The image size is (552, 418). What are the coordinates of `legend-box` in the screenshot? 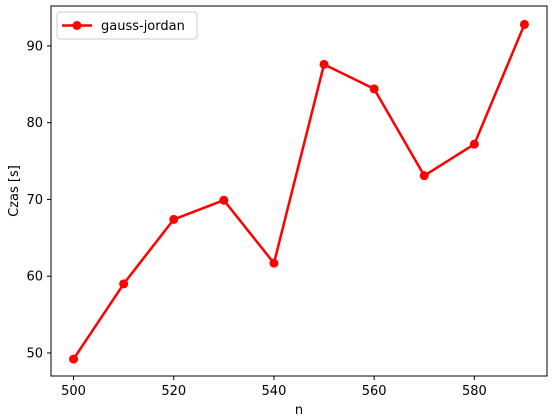 It's located at (127, 25).